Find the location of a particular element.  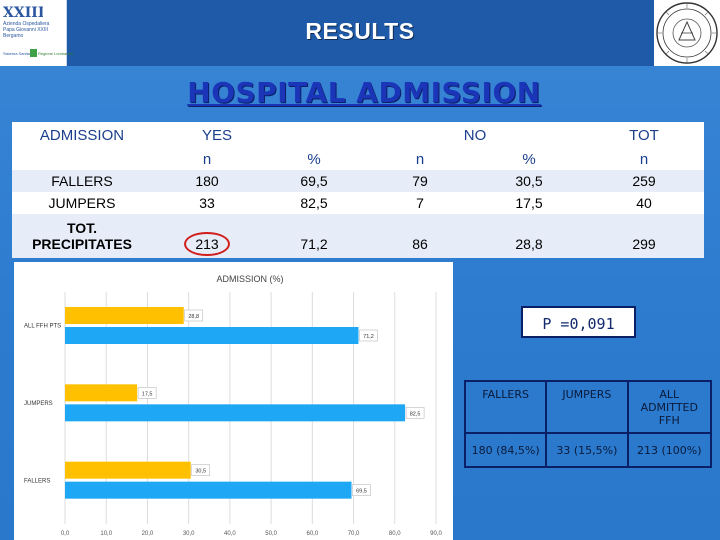

summary-value: 213 (100%) is located at coordinates (669, 450).